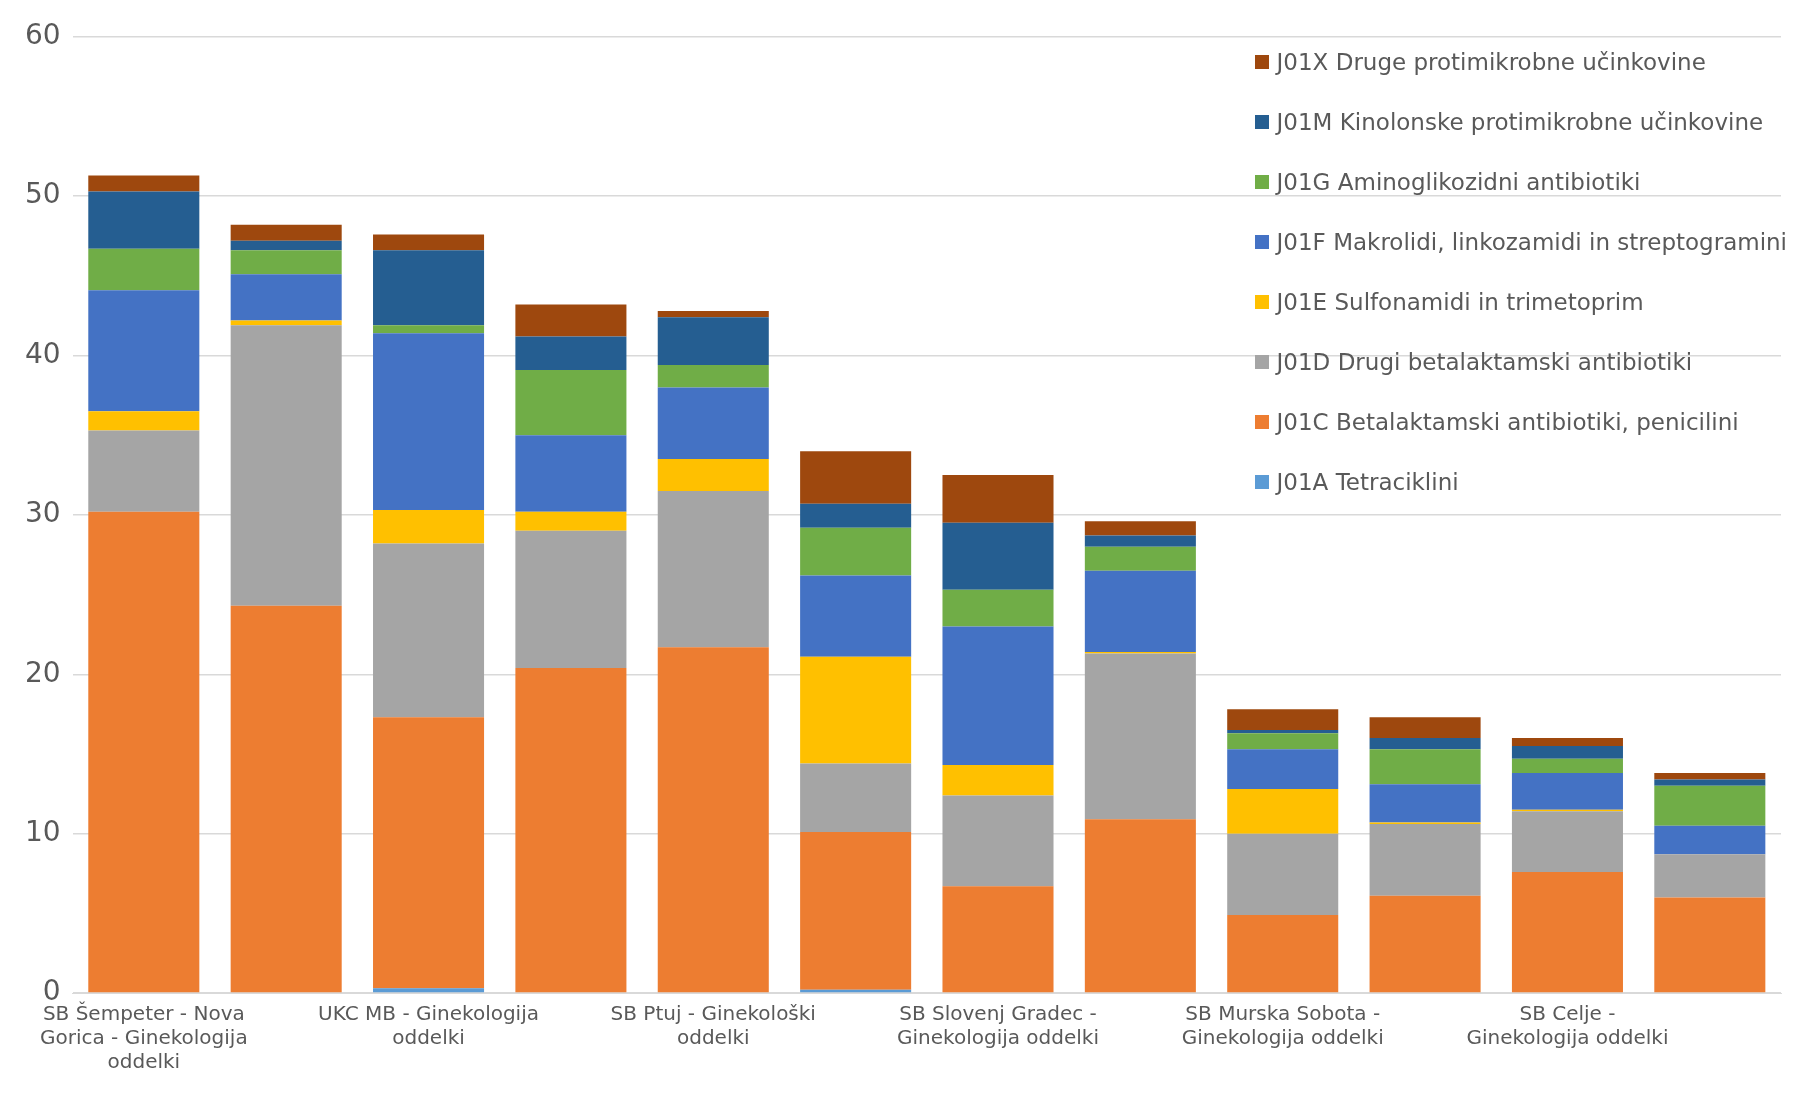  Describe the element at coordinates (1491, 62) in the screenshot. I see `legend-label: J01X Druge protimikrobne učinkovine` at that location.